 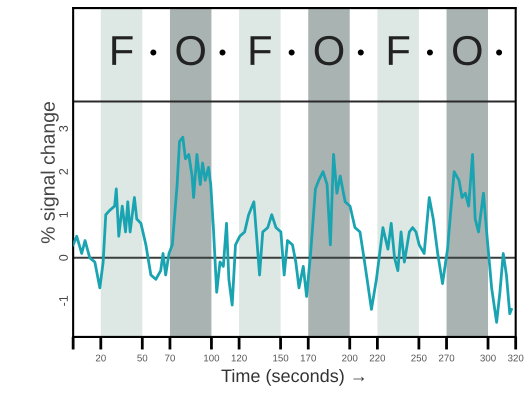 What do you see at coordinates (516, 358) in the screenshot?
I see `x-tick-label: 320` at bounding box center [516, 358].